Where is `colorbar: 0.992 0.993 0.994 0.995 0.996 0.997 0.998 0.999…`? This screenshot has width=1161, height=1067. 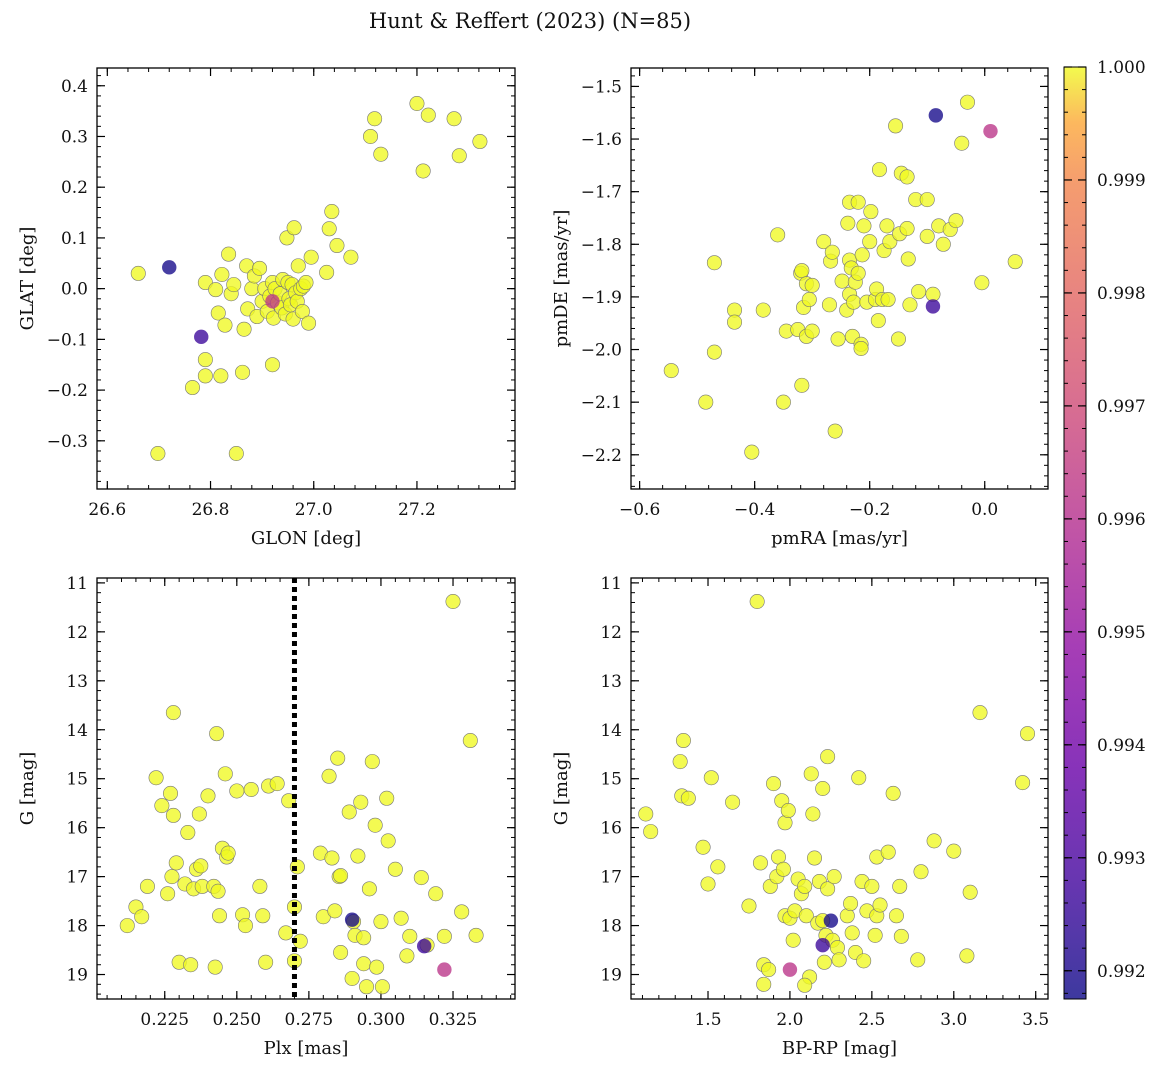
colorbar: 0.992 0.993 0.994 0.995 0.996 0.997 0.998 0.999… is located at coordinates (1104, 529).